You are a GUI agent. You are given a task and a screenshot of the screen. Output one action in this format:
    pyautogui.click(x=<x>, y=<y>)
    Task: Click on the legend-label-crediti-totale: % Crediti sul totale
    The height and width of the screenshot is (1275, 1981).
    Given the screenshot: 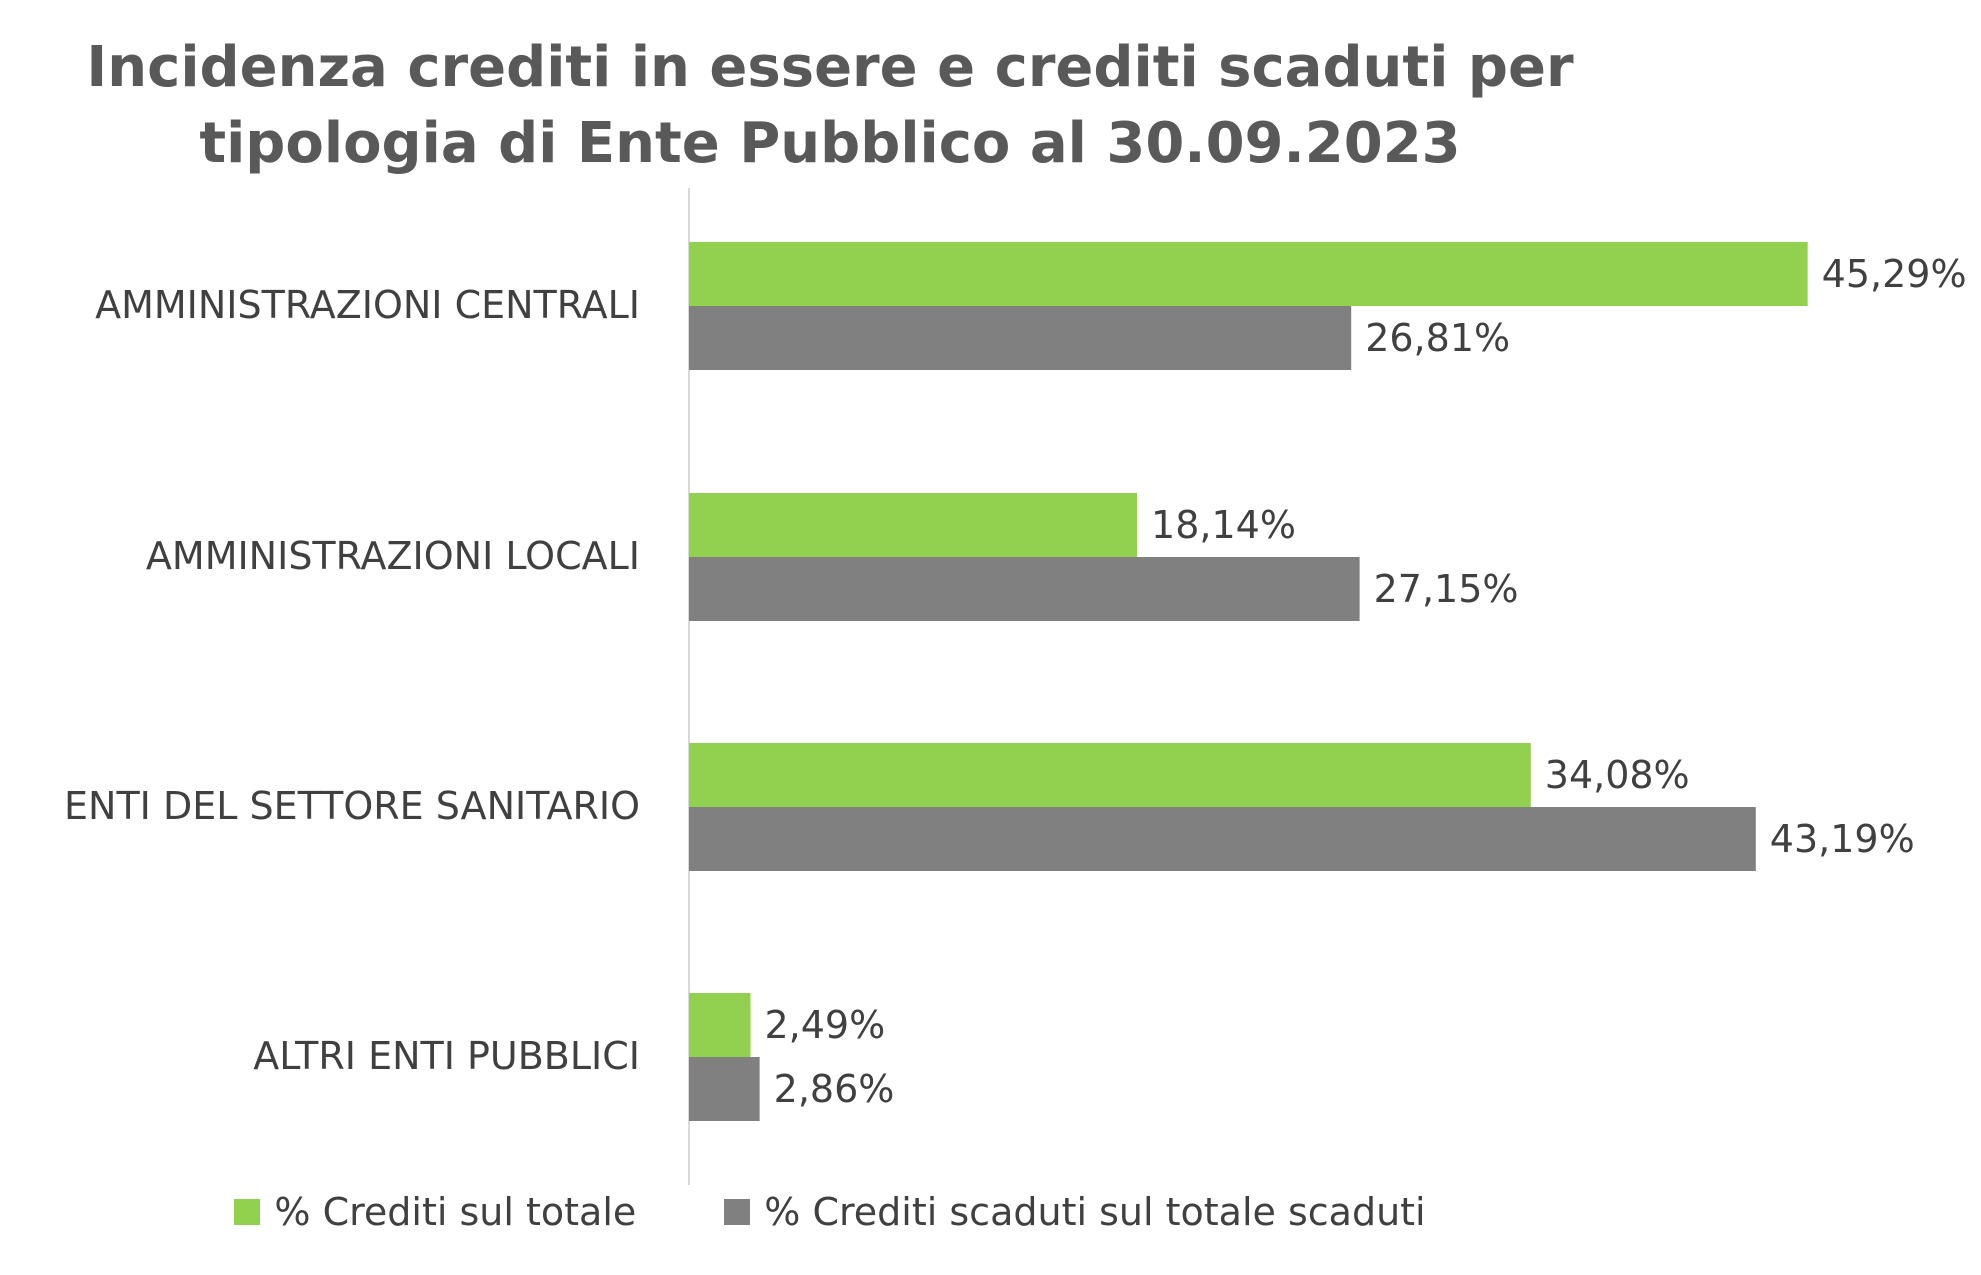 What is the action you would take?
    pyautogui.click(x=455, y=1212)
    